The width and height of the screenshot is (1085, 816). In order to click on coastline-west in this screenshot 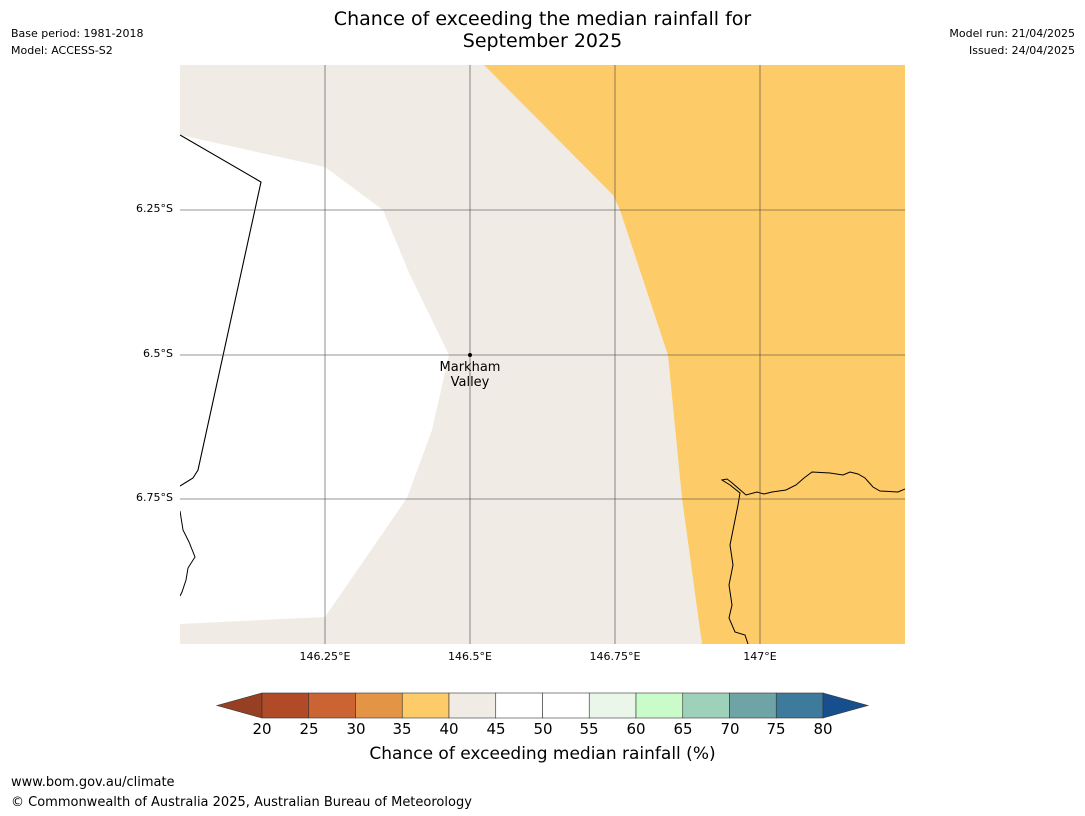, I will do `click(221, 310)`.